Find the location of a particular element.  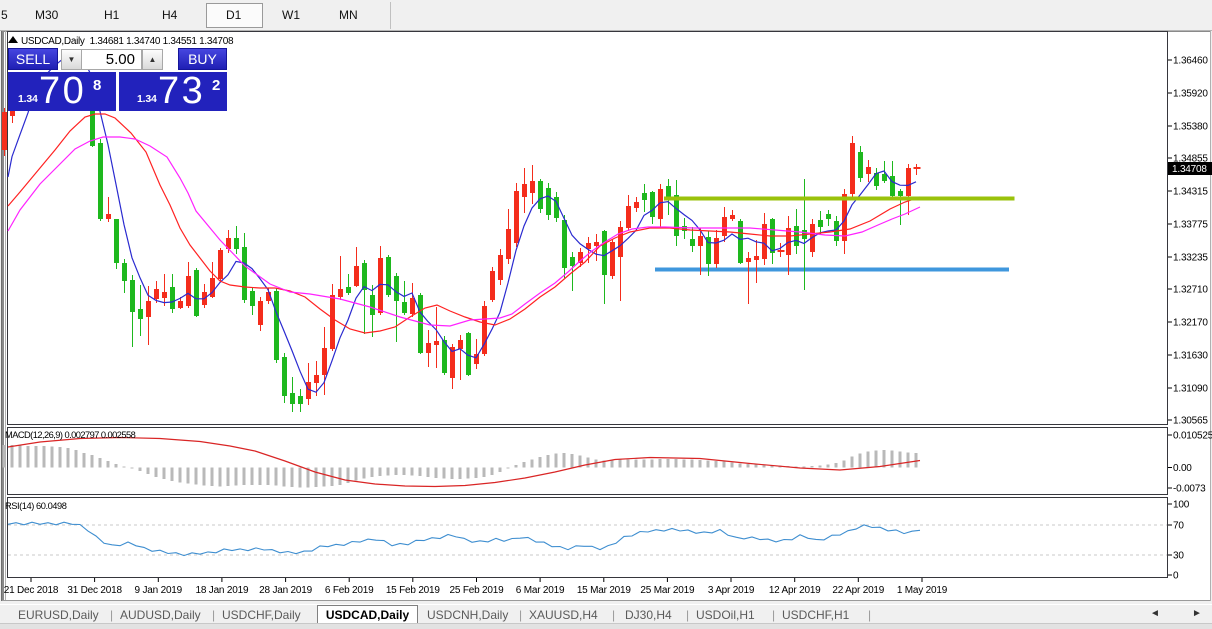

svg-text: 30 is located at coordinates (1178, 556).